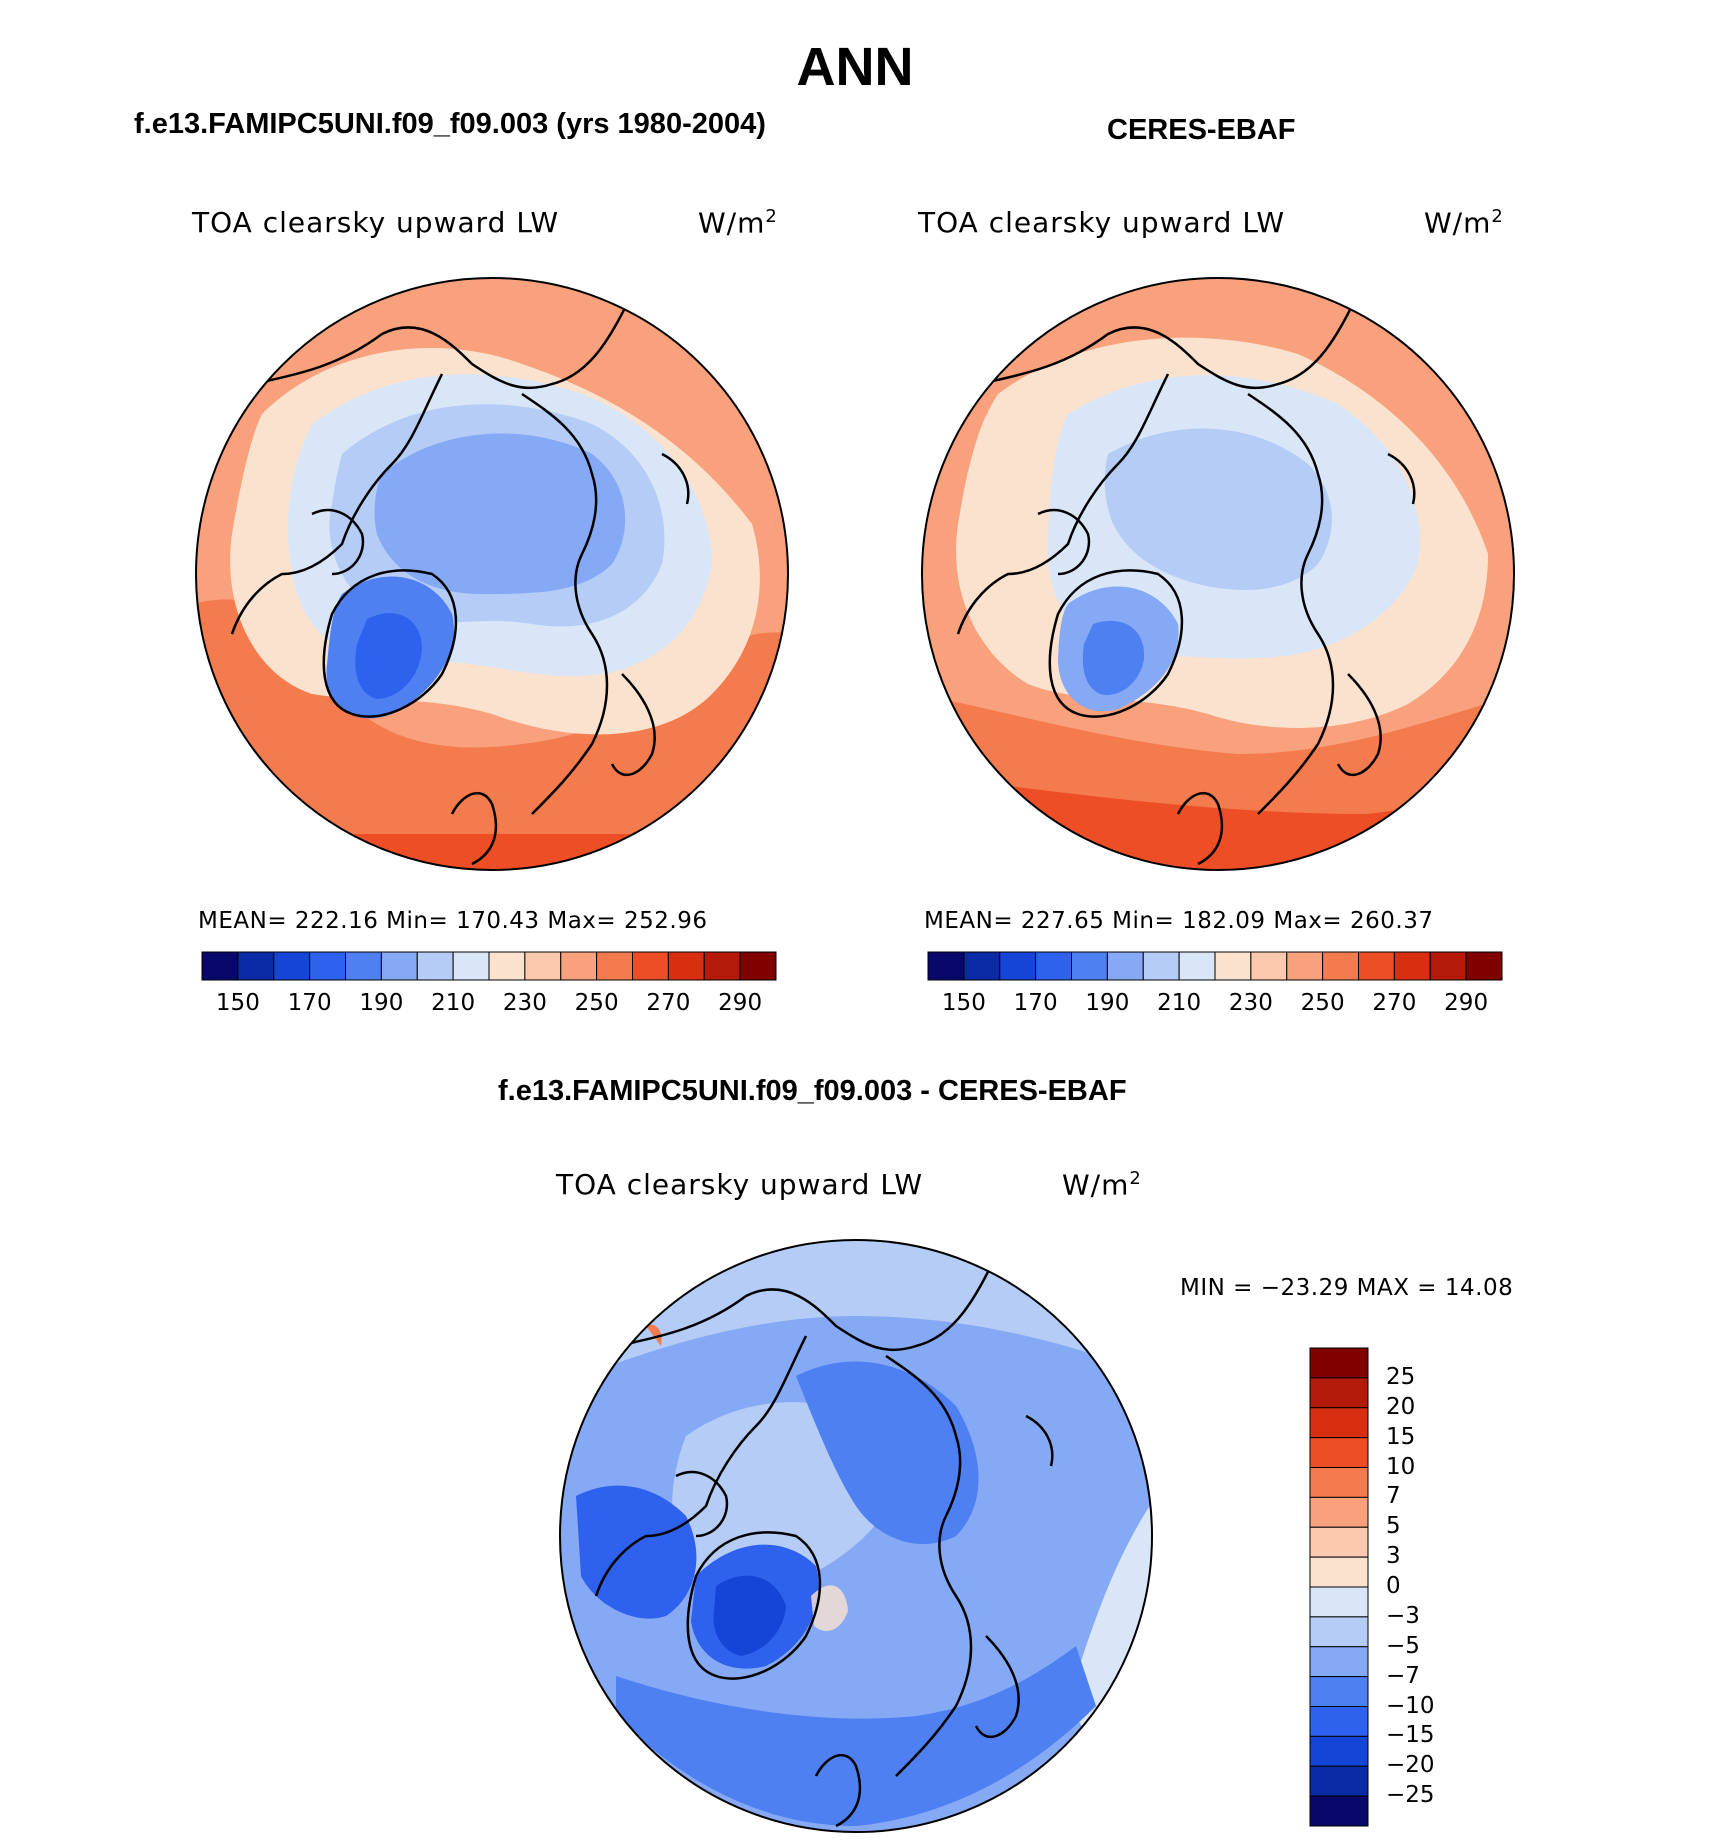 Image resolution: width=1710 pixels, height=1840 pixels. I want to click on diff-variable-label: TOA clearsky upward LW, so click(740, 1184).